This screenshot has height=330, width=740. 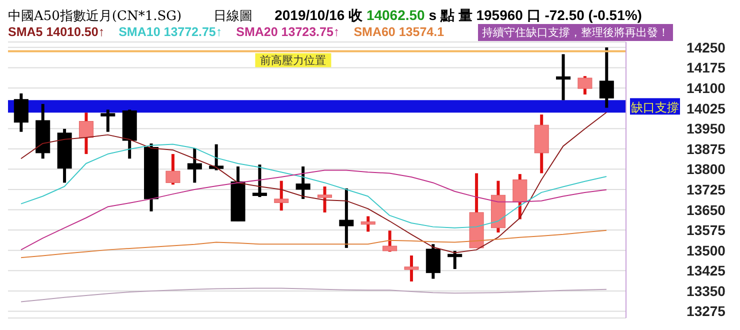 I want to click on y-tick-label: 13350, so click(x=706, y=290).